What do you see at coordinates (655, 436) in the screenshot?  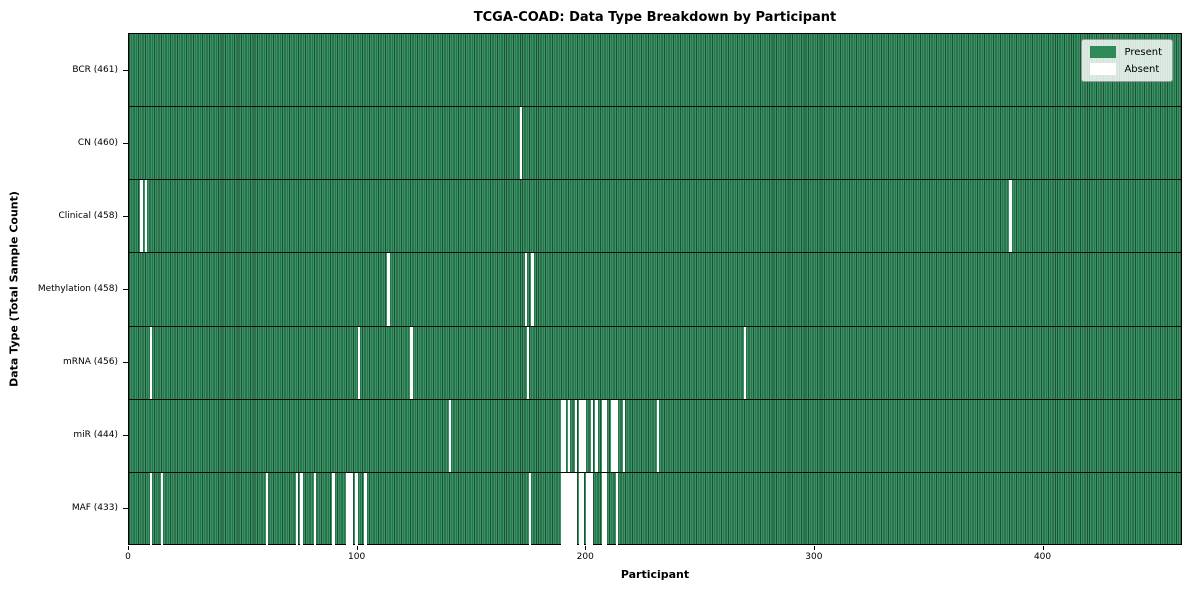 I see `heatmap-row-miR` at bounding box center [655, 436].